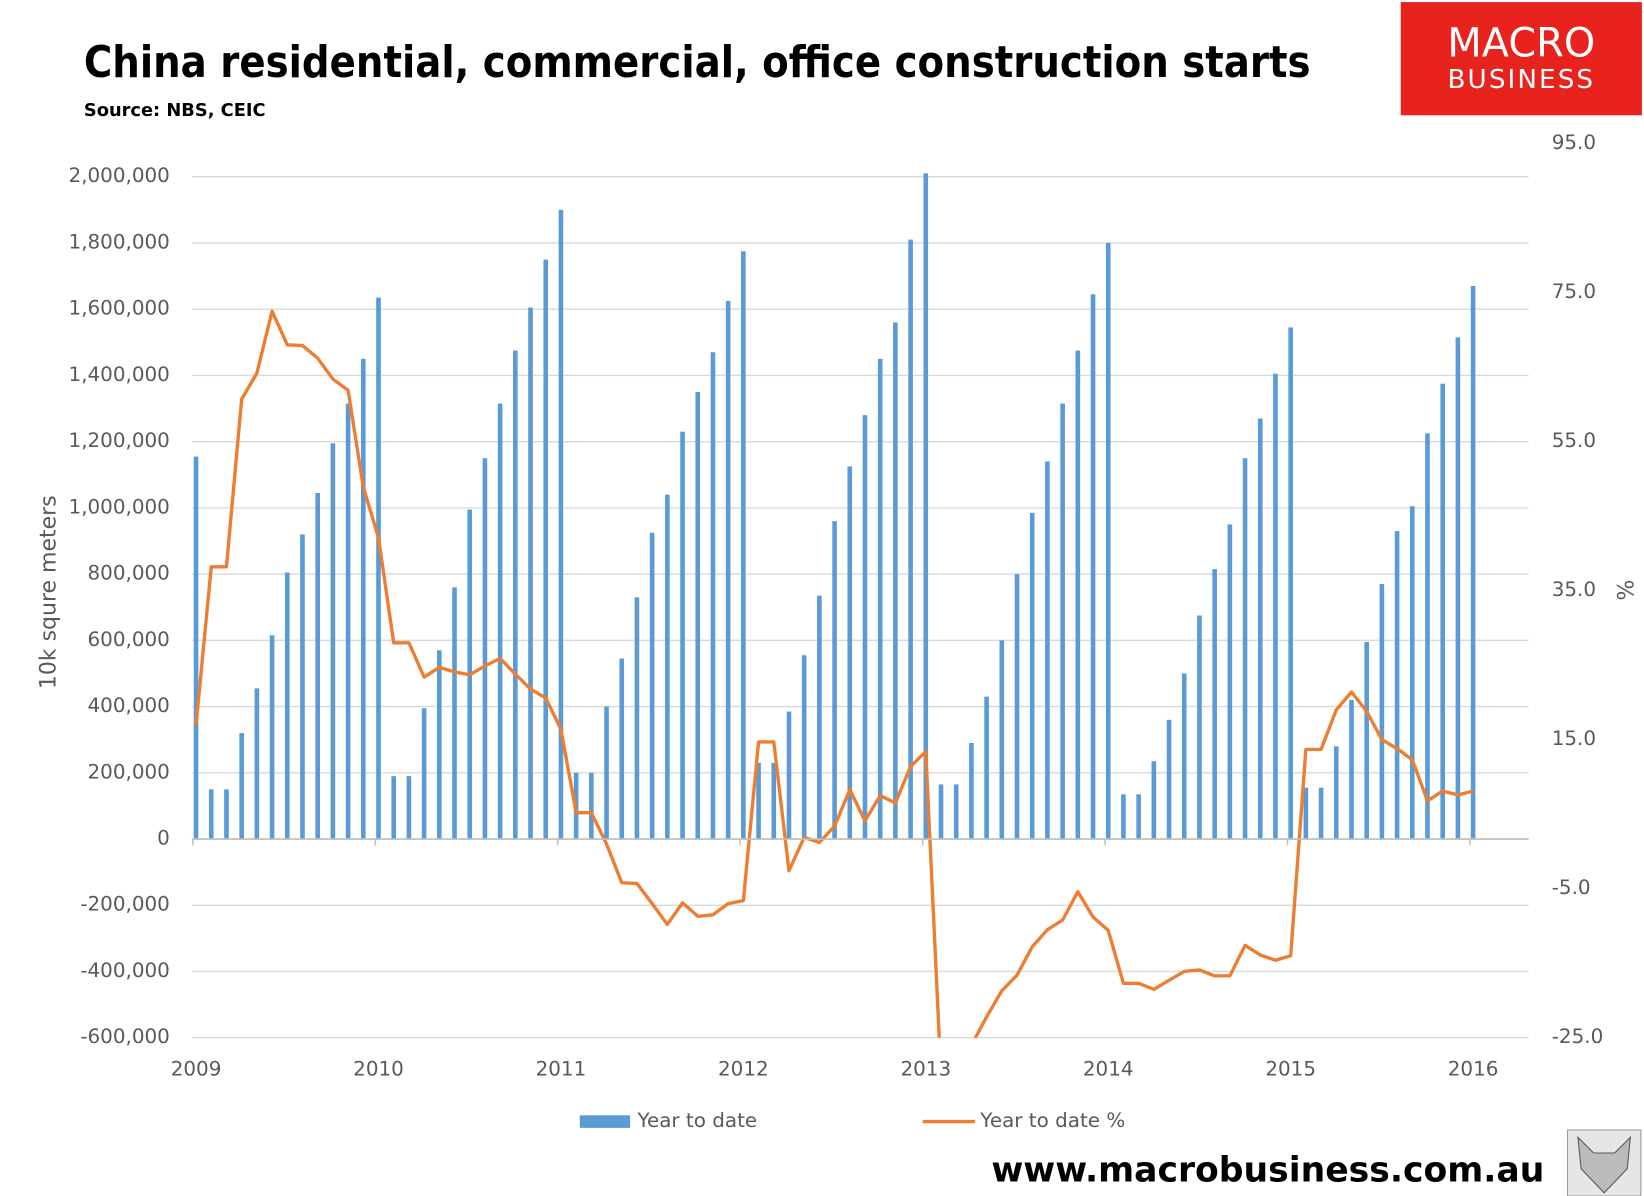  I want to click on y2-axis-label: %, so click(1623, 590).